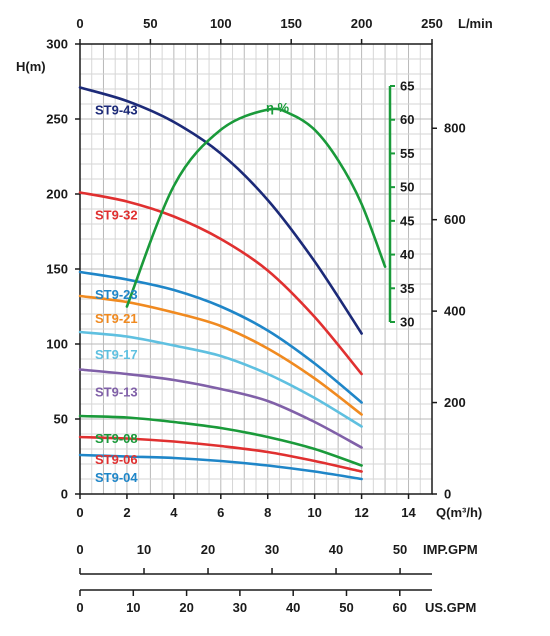  I want to click on h-tick-label: 250, so click(57, 119).